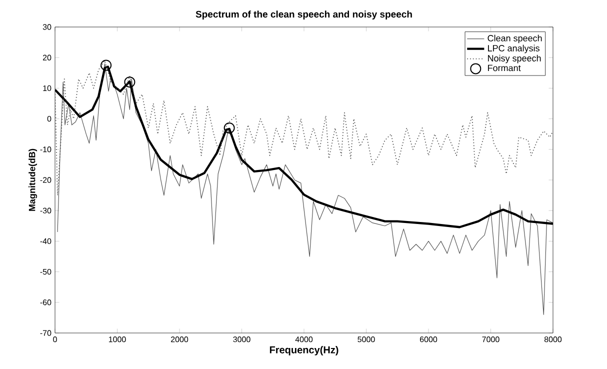  What do you see at coordinates (46, 149) in the screenshot?
I see `y-tick-label: -10` at bounding box center [46, 149].